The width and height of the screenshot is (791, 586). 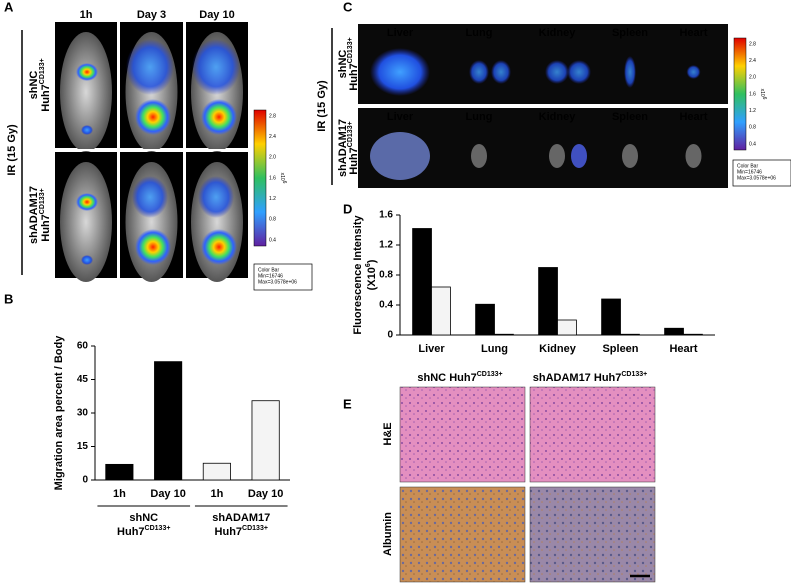 What do you see at coordinates (431, 349) in the screenshot?
I see `x-tick-label: Liver` at bounding box center [431, 349].